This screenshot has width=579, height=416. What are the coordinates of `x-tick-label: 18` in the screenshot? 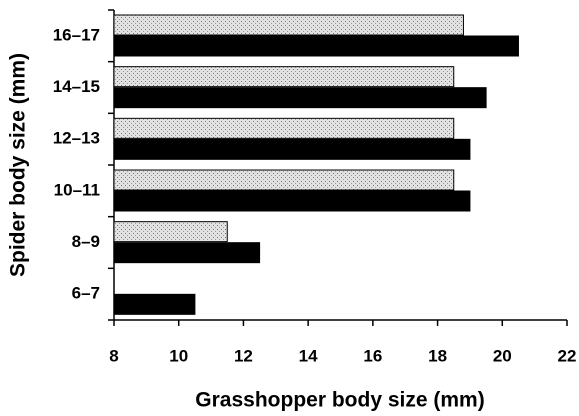 It's located at (437, 355).